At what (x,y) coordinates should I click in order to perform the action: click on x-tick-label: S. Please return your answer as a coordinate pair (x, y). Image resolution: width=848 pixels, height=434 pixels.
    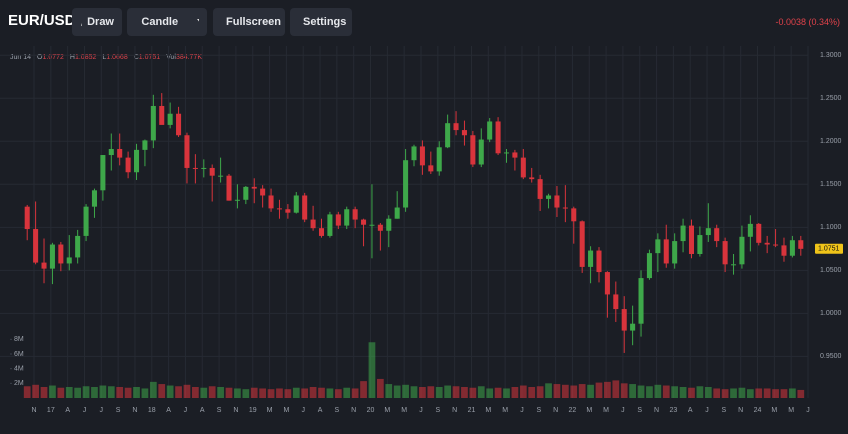
    Looking at the image, I should click on (437, 410).